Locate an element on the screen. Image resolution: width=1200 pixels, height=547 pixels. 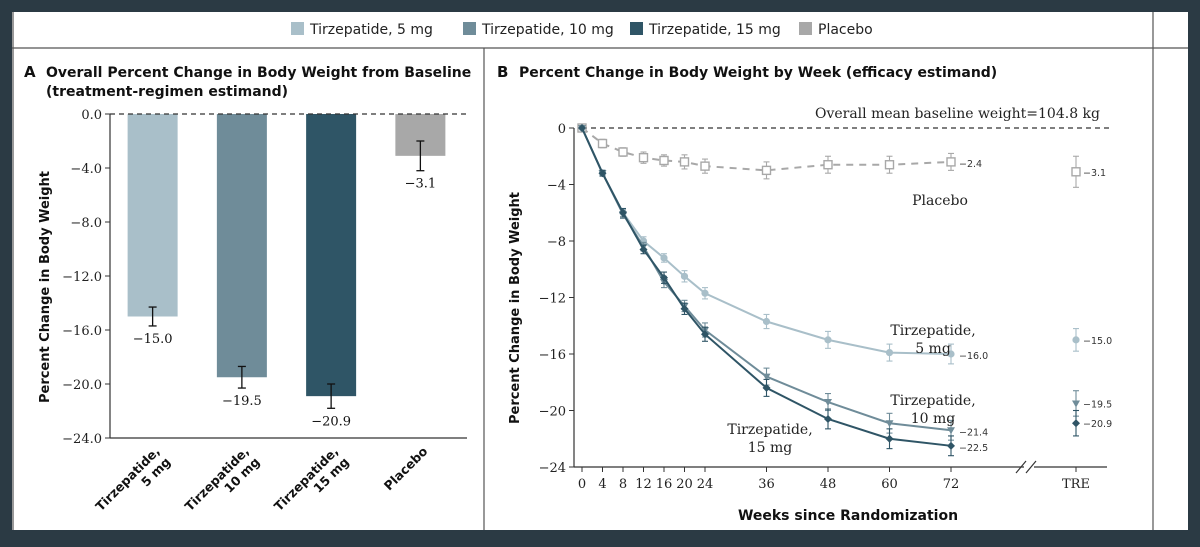
panel-a-y-tick-label: −16.0 is located at coordinates (82, 331).